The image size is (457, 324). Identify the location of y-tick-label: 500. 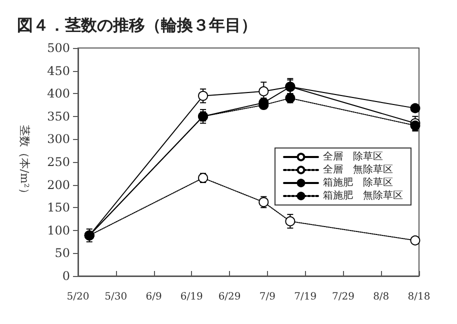
(58, 48).